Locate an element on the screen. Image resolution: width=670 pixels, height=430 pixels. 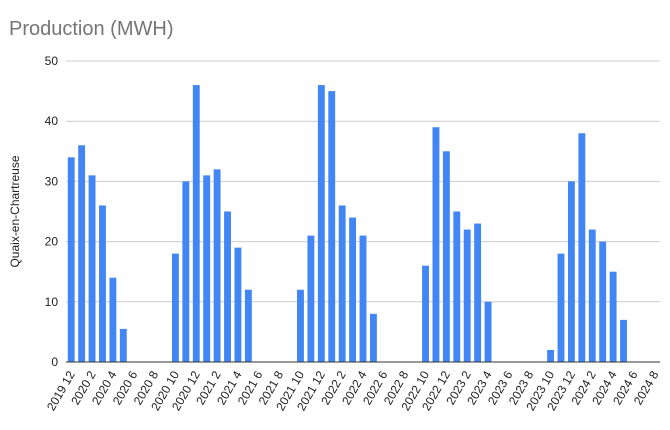
y-tick-label: 50 is located at coordinates (52, 61).